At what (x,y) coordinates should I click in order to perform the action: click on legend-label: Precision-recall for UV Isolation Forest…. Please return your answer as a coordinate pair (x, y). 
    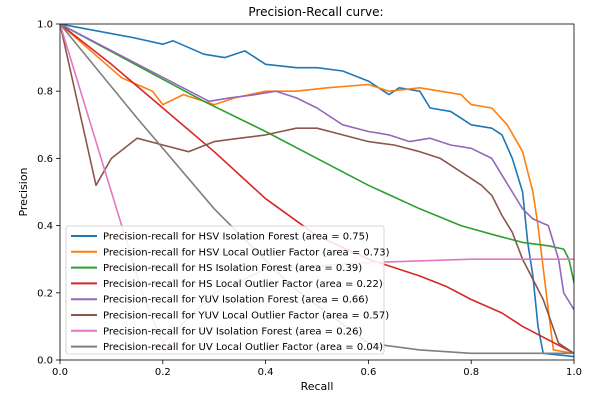
    Looking at the image, I should click on (232, 331).